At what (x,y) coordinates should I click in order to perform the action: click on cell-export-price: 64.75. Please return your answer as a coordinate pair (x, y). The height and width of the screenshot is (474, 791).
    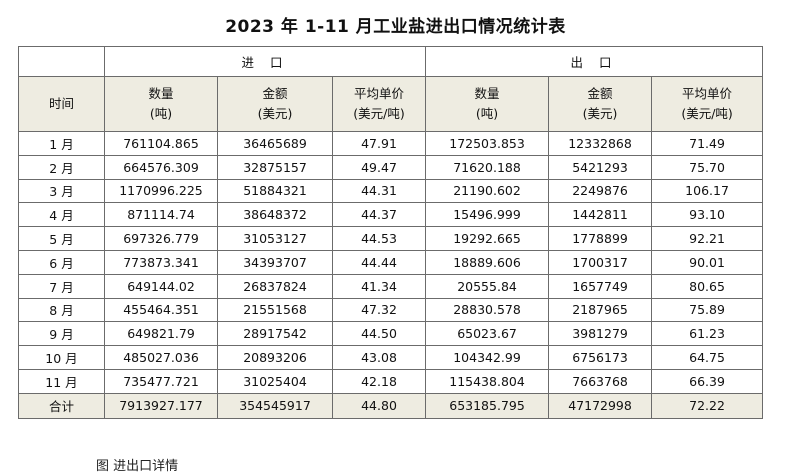
    Looking at the image, I should click on (707, 357).